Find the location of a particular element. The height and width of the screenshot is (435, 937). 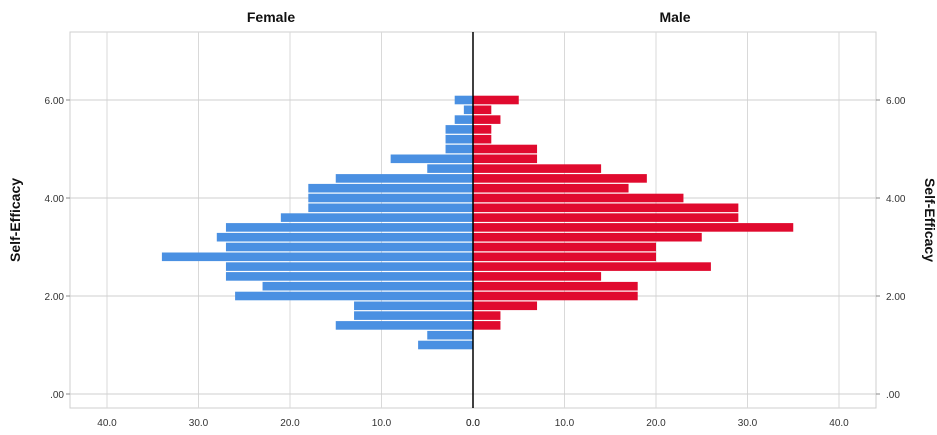

y-ticks-left: .00 2.00 4.00 6.00 is located at coordinates (57, 248).